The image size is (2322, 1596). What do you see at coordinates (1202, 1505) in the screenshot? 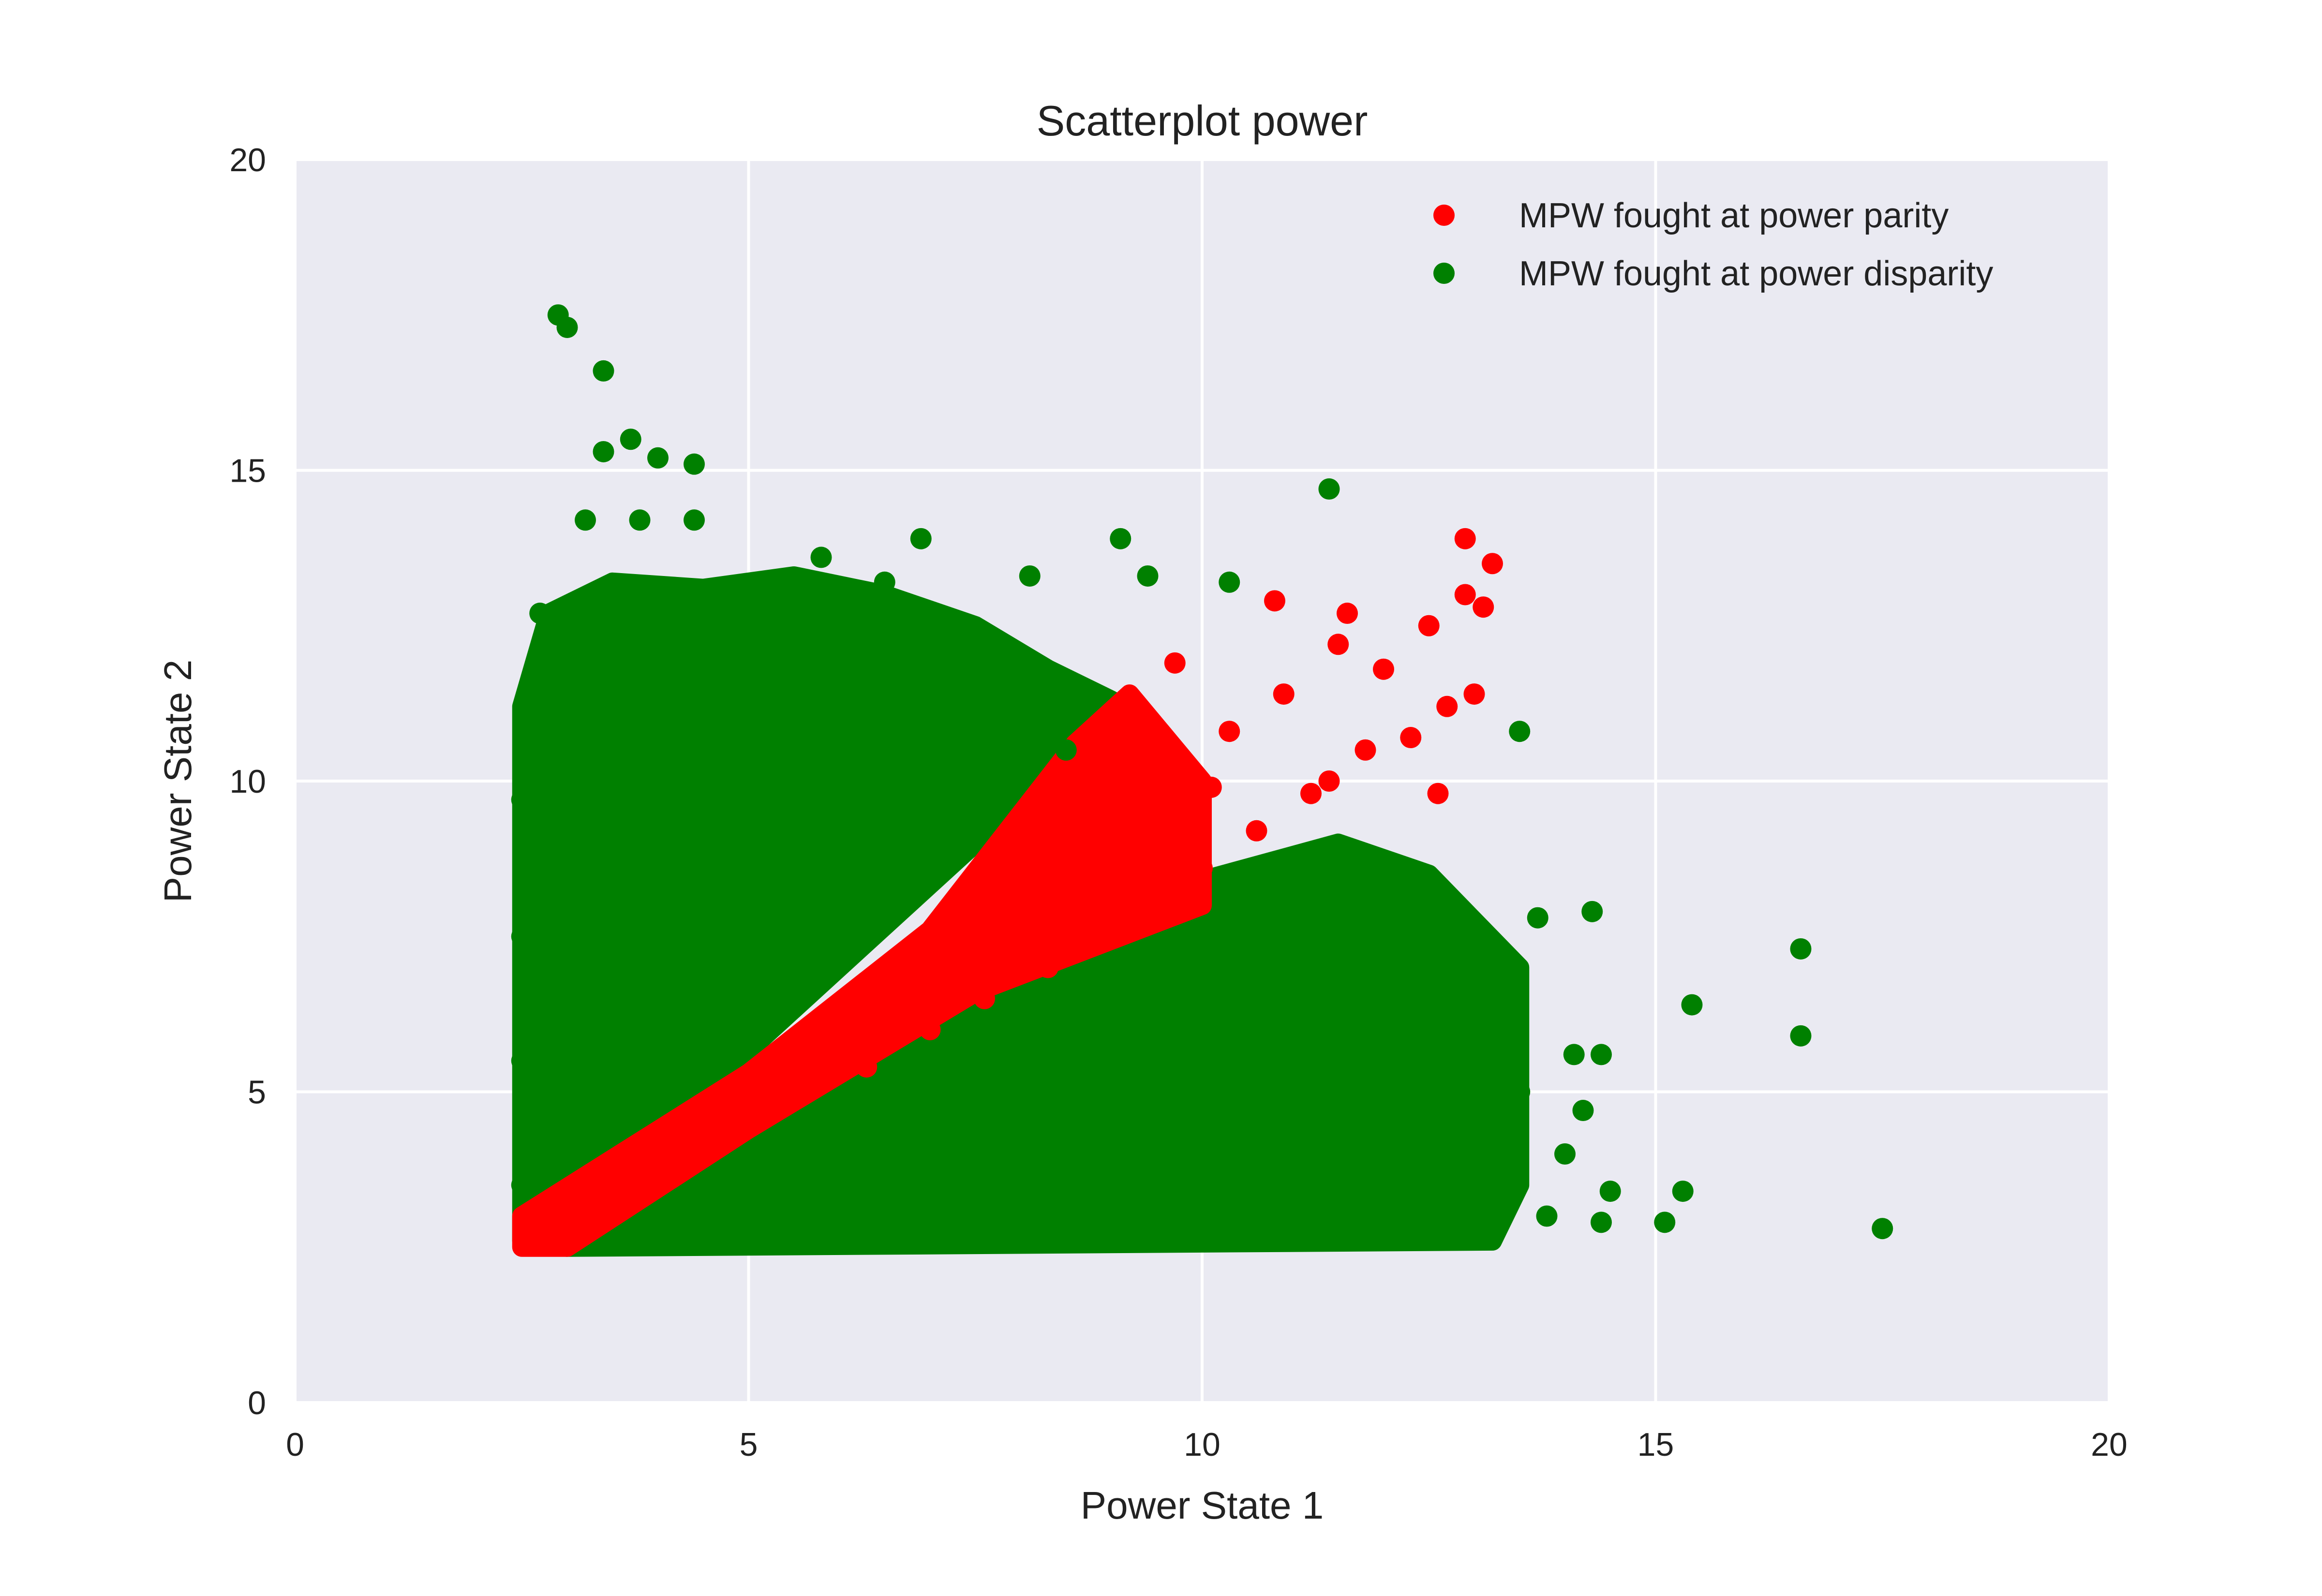
I see `x-axis-label: Power State 1` at bounding box center [1202, 1505].